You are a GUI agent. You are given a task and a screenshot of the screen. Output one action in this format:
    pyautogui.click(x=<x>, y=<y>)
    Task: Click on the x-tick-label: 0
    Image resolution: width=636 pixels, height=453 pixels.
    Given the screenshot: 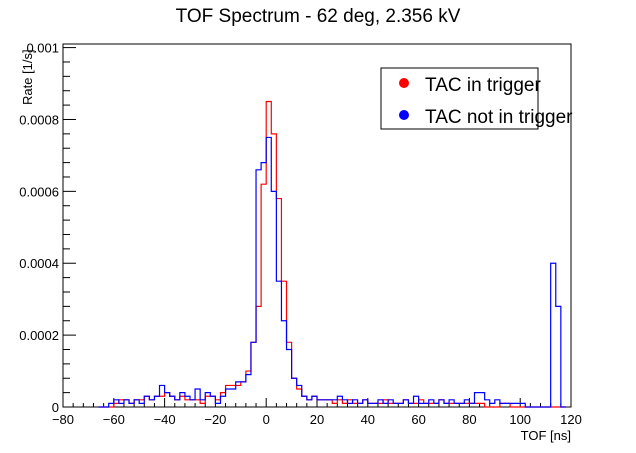 What is the action you would take?
    pyautogui.click(x=266, y=419)
    